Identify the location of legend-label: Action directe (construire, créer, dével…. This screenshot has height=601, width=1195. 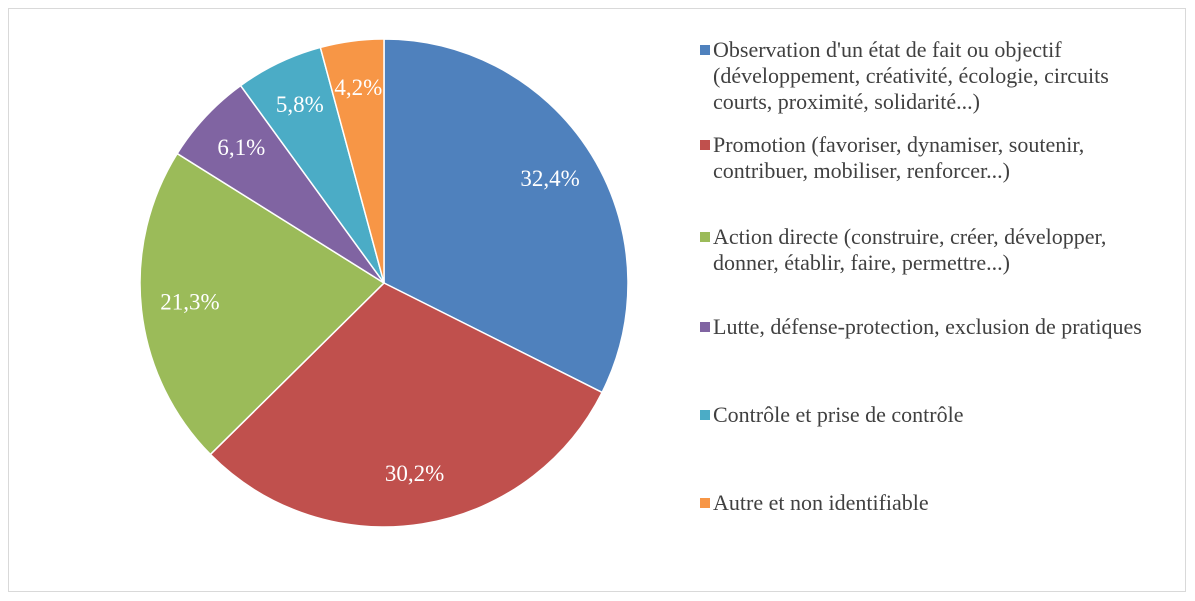
(910, 249).